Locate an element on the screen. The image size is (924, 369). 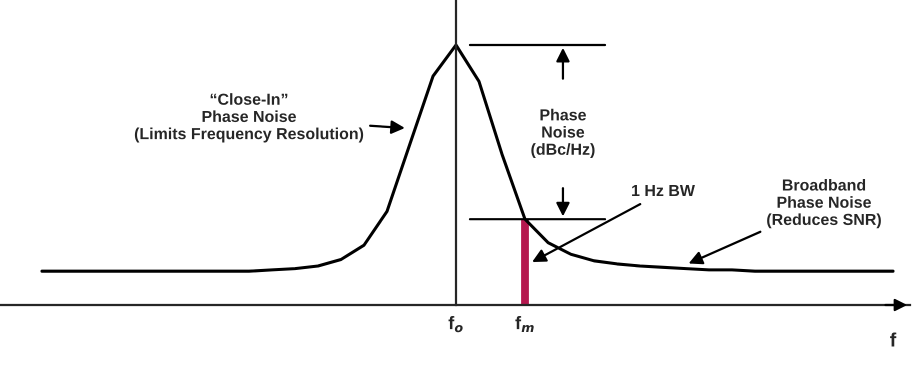
x-tick-label: f$_{o}$ is located at coordinates (455, 324).